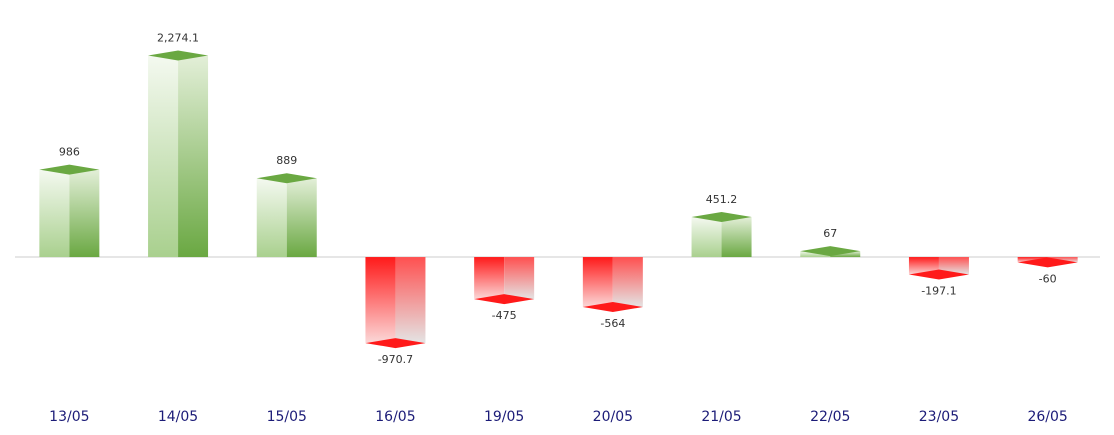  Describe the element at coordinates (938, 291) in the screenshot. I see `value-label: -197.1` at that location.